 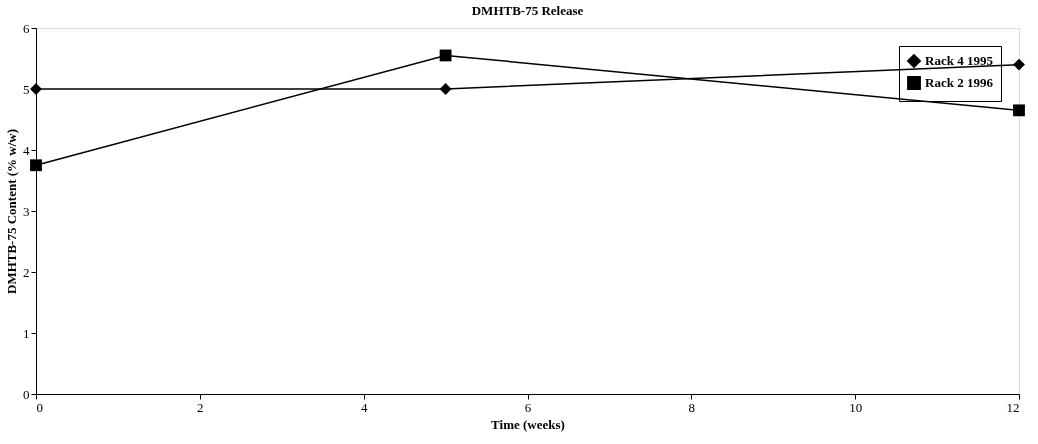 What do you see at coordinates (856, 407) in the screenshot?
I see `x-tick-label: 10` at bounding box center [856, 407].